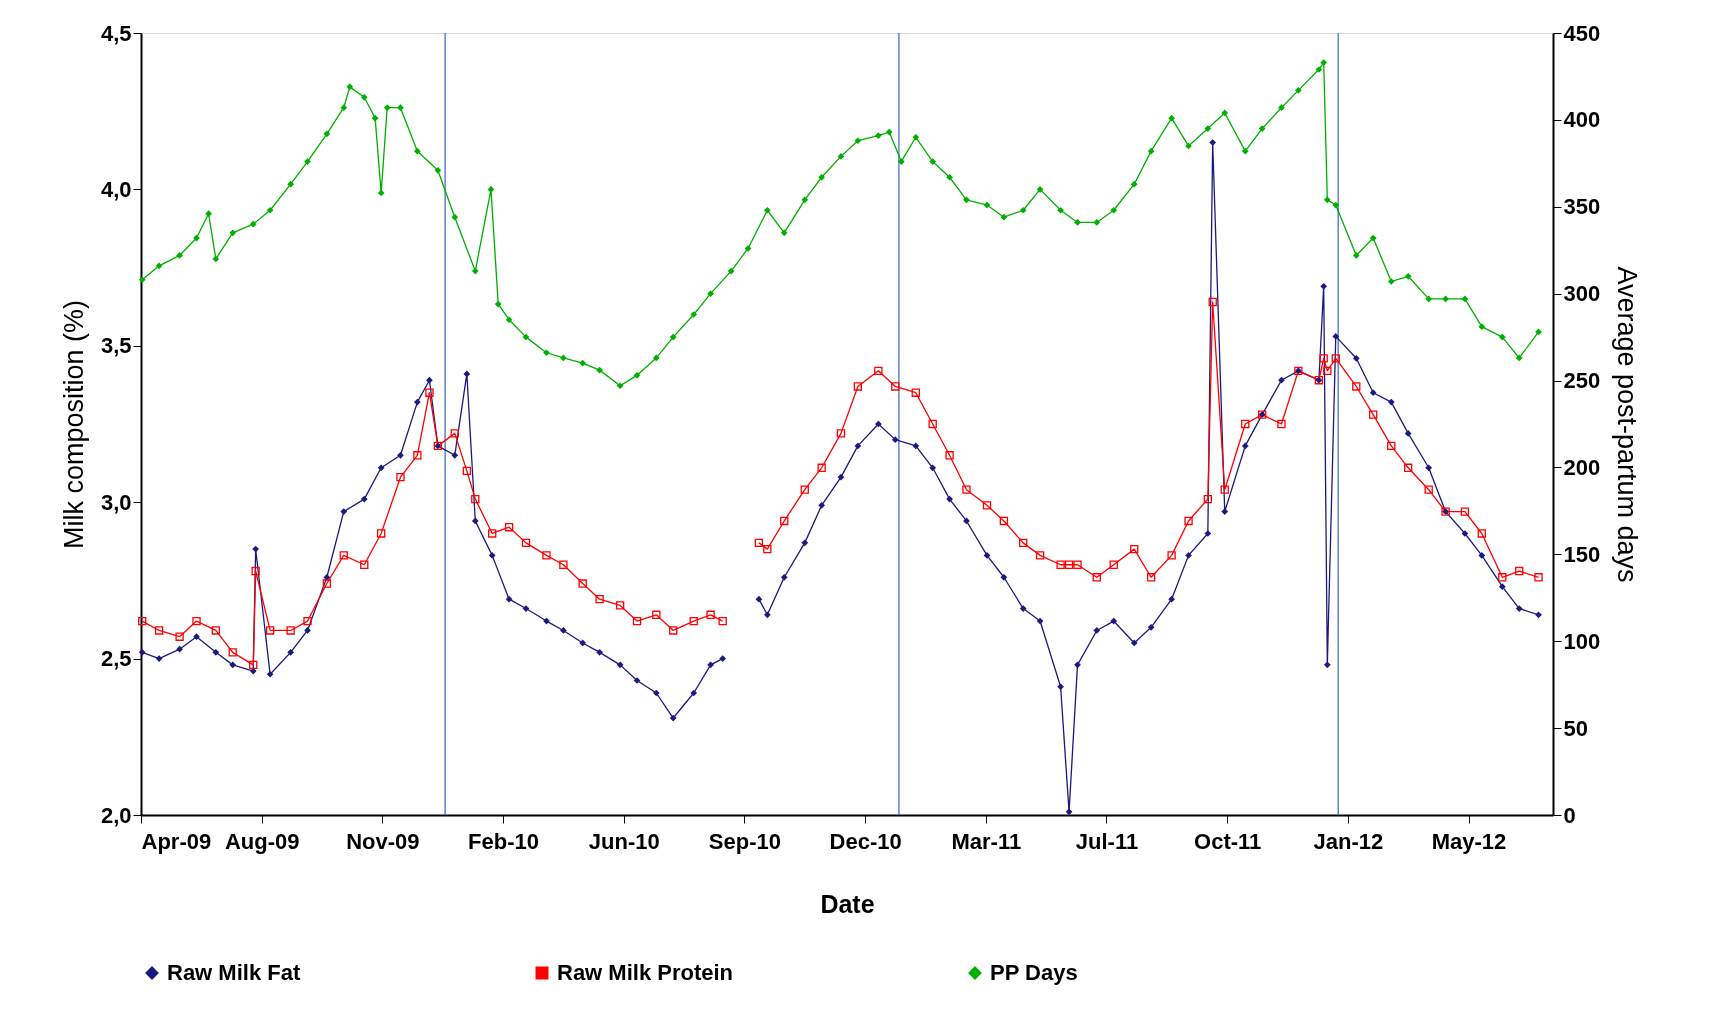 The height and width of the screenshot is (1026, 1719). Describe the element at coordinates (116, 189) in the screenshot. I see `y-tick-label: 4,0` at that location.